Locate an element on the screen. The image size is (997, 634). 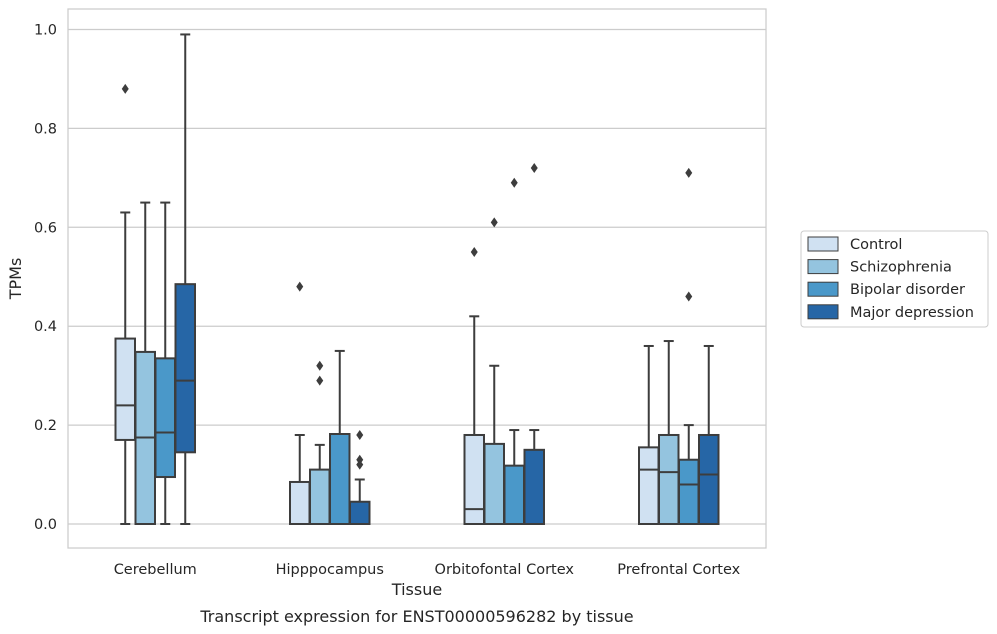
x-tick-label: Orbitofontal Cortex is located at coordinates (505, 570).